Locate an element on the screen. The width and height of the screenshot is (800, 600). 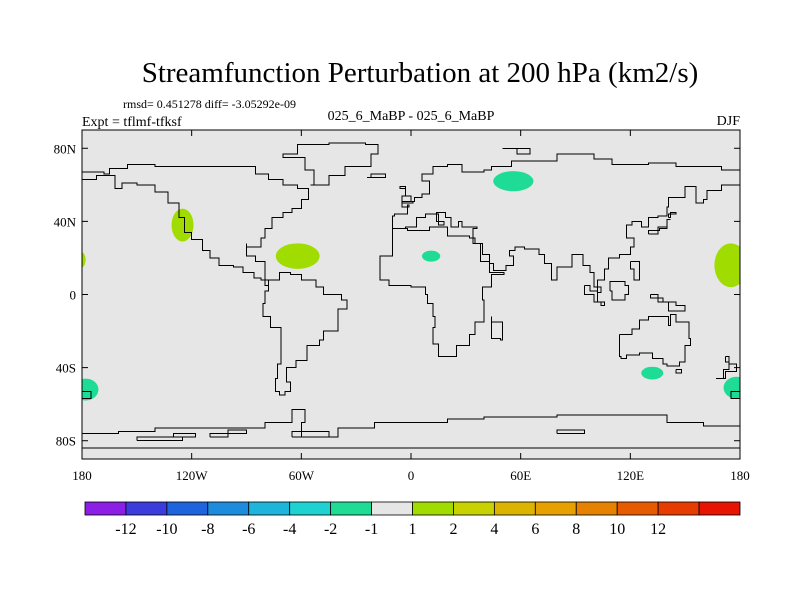
colorbar-label-12: 10 is located at coordinates (617, 529).